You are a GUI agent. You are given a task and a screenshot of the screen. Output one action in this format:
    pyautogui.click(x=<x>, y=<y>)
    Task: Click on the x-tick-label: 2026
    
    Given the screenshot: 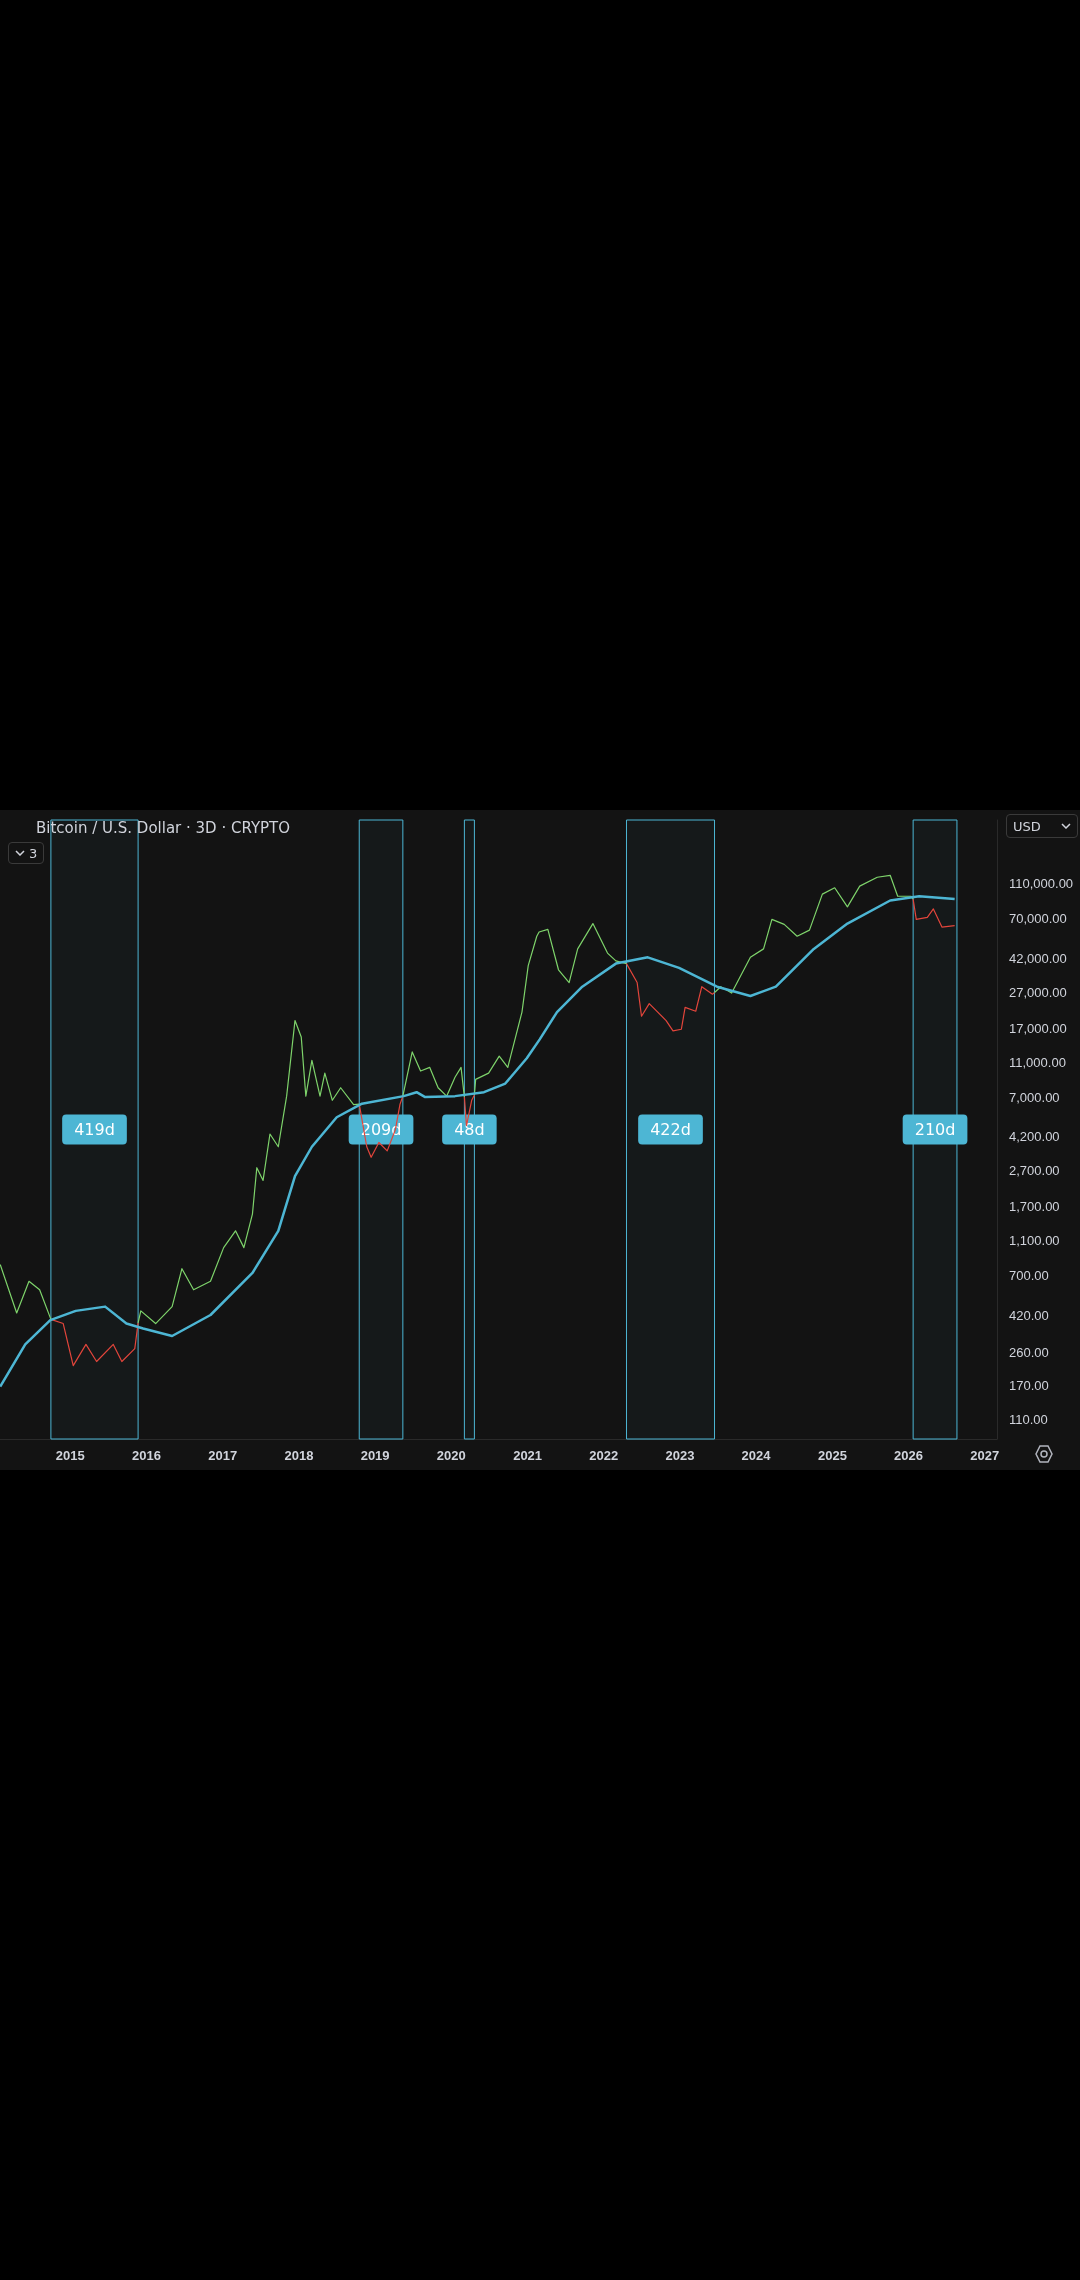 What is the action you would take?
    pyautogui.click(x=909, y=1455)
    